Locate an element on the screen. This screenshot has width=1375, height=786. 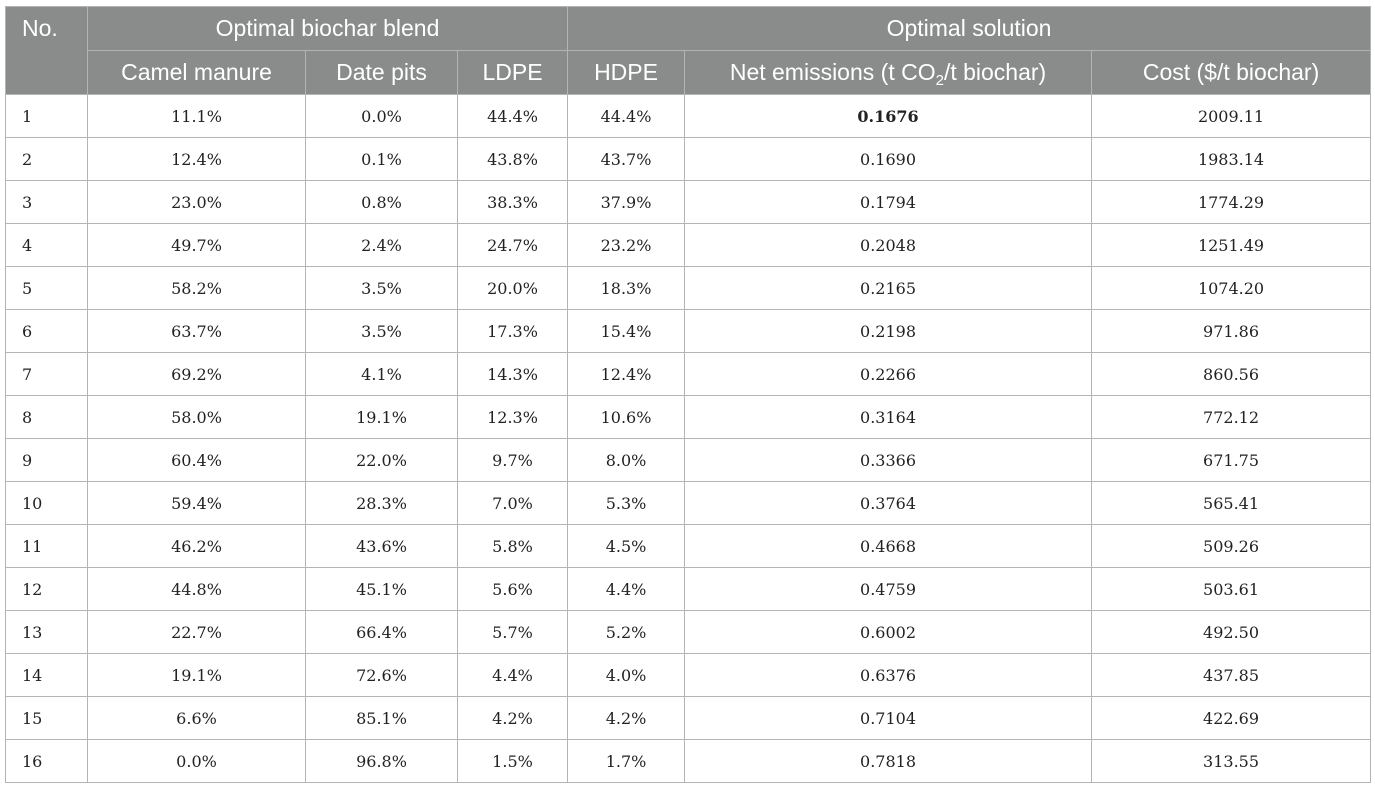
cell-ldpe: 43.8% is located at coordinates (512, 159).